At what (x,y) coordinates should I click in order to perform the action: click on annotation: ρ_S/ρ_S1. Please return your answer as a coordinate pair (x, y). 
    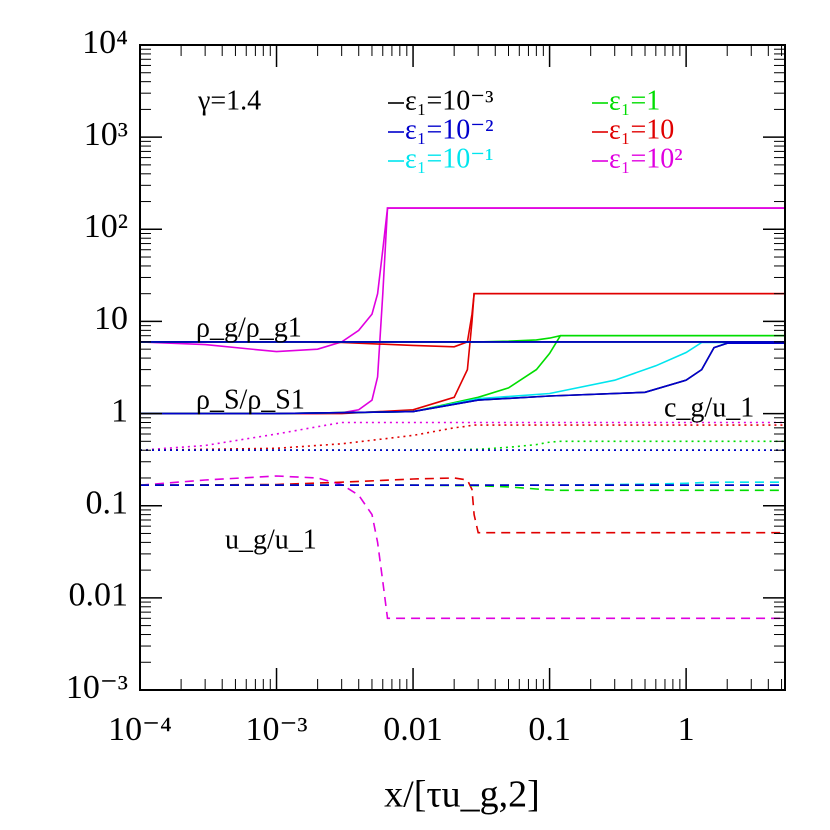
    Looking at the image, I should click on (250, 399).